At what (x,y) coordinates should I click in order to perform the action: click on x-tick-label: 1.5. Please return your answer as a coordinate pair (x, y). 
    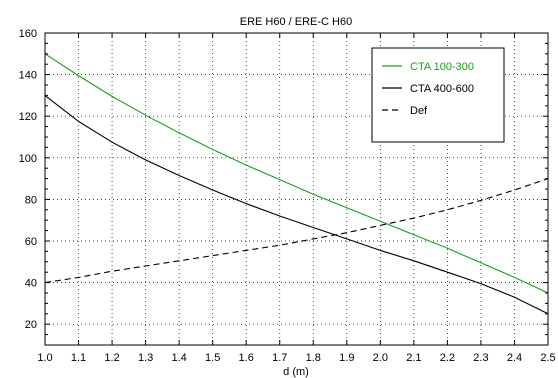
    Looking at the image, I should click on (212, 358).